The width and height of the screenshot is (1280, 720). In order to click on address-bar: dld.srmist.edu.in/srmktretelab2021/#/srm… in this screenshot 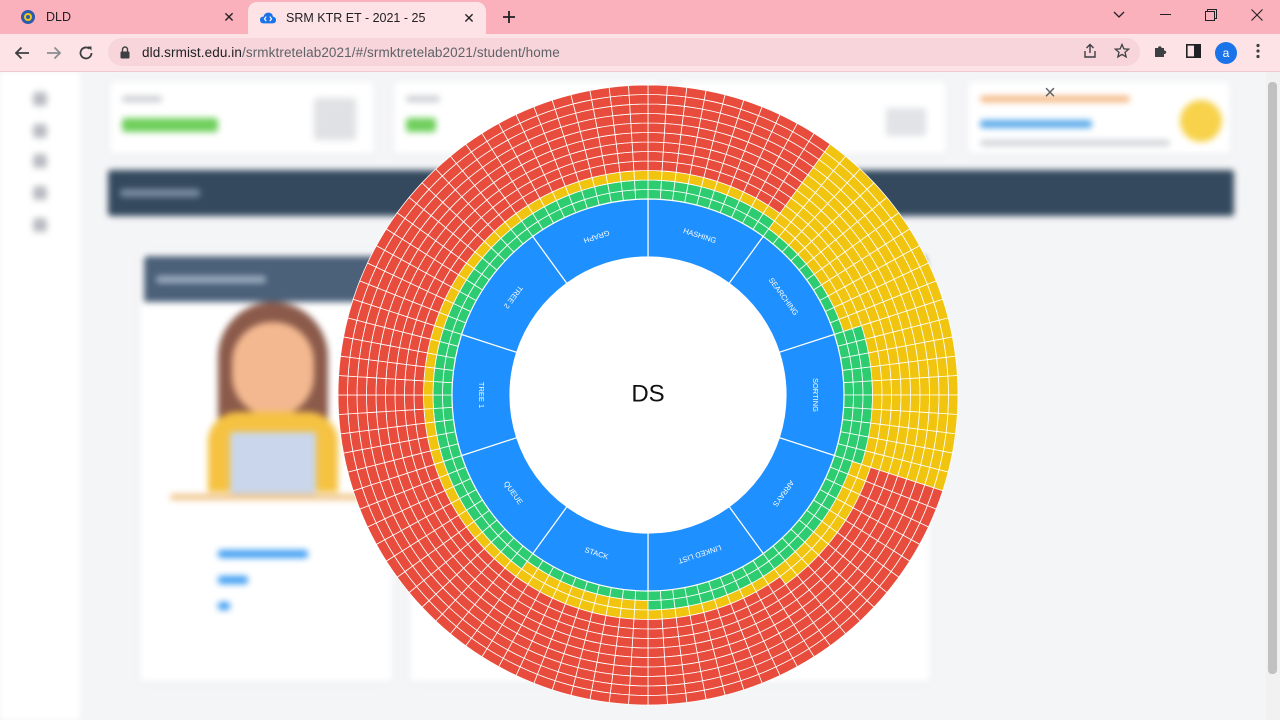, I will do `click(624, 52)`.